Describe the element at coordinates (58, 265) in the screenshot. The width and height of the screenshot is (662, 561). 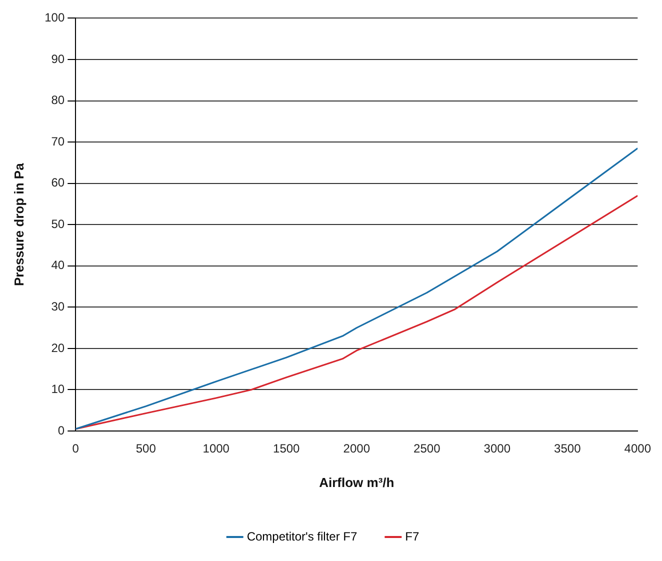
I see `y-tick-label: 40` at that location.